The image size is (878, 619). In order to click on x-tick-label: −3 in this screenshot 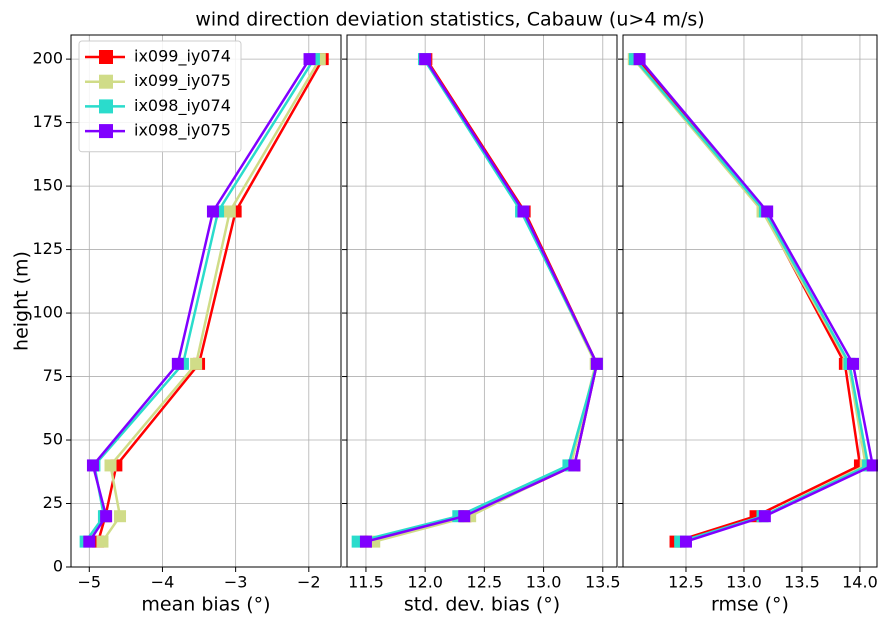, I will do `click(236, 582)`.